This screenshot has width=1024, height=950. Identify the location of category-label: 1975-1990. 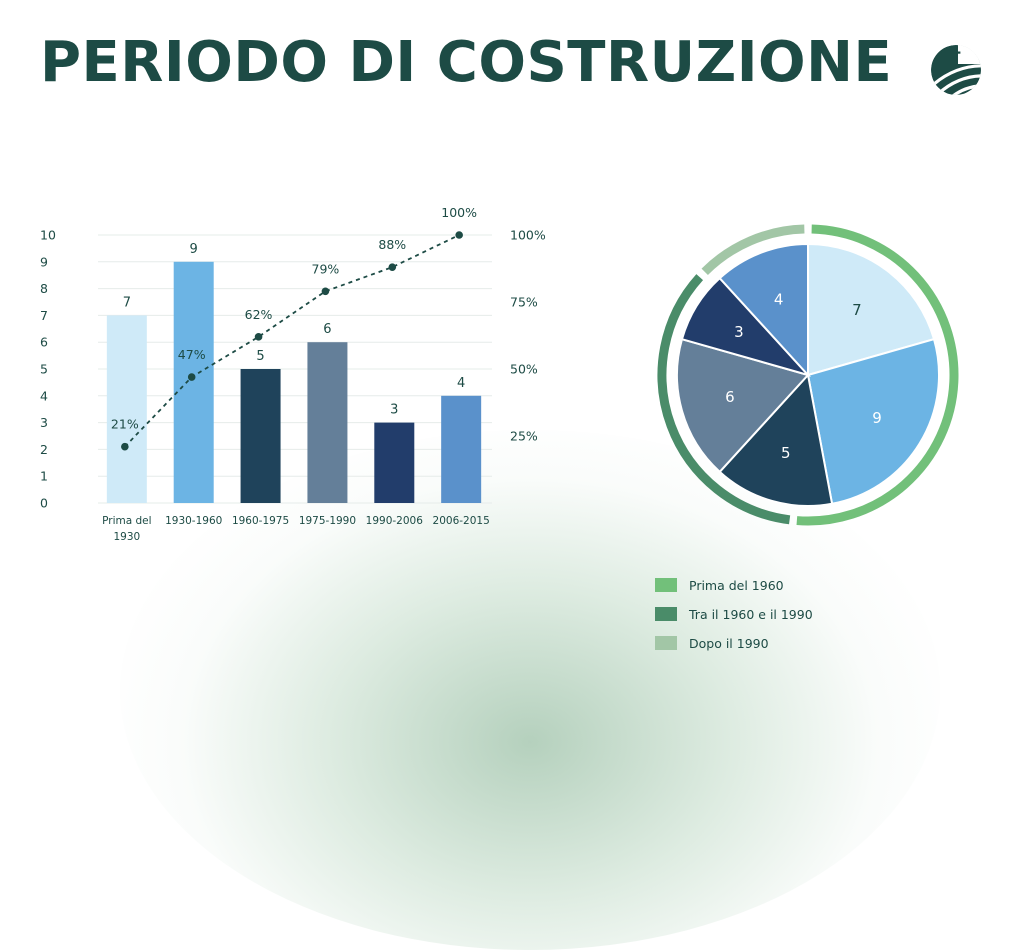
(327, 521).